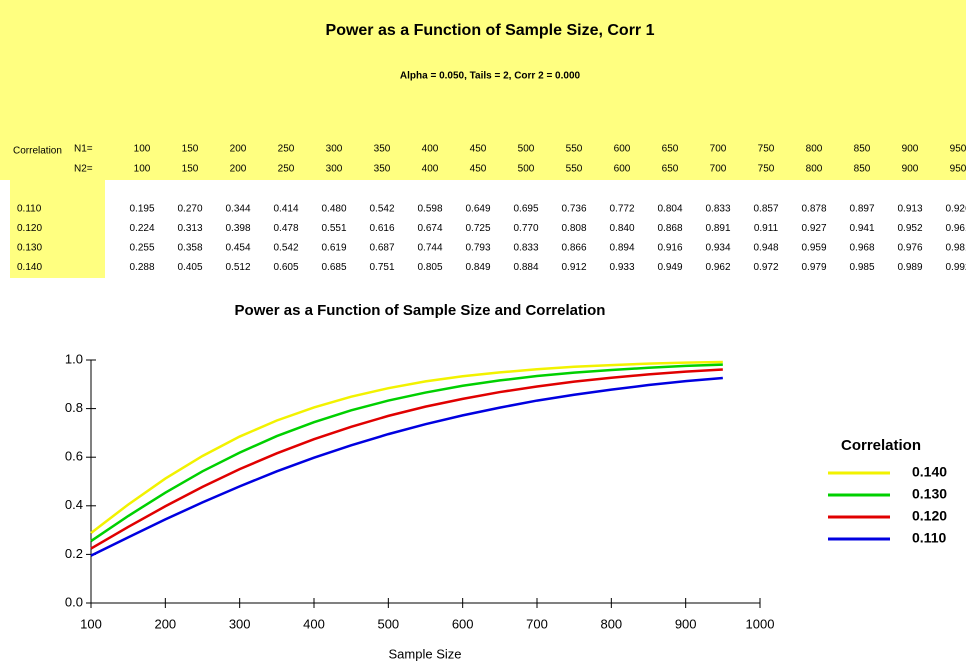 This screenshot has height=662, width=966. What do you see at coordinates (717, 248) in the screenshot?
I see `table-cell: 0.934` at bounding box center [717, 248].